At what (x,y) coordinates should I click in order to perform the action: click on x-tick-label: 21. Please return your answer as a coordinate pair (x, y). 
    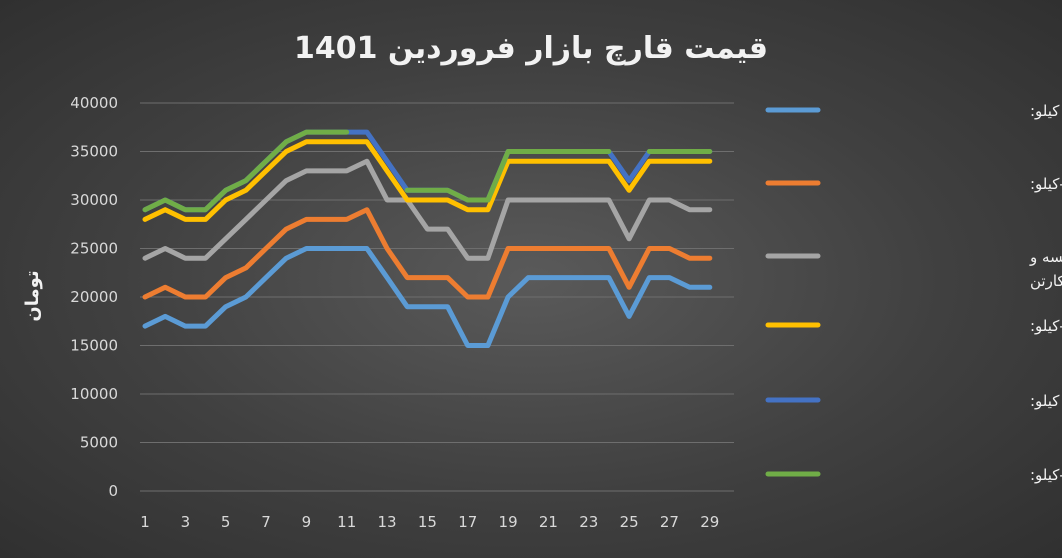
    Looking at the image, I should click on (548, 522).